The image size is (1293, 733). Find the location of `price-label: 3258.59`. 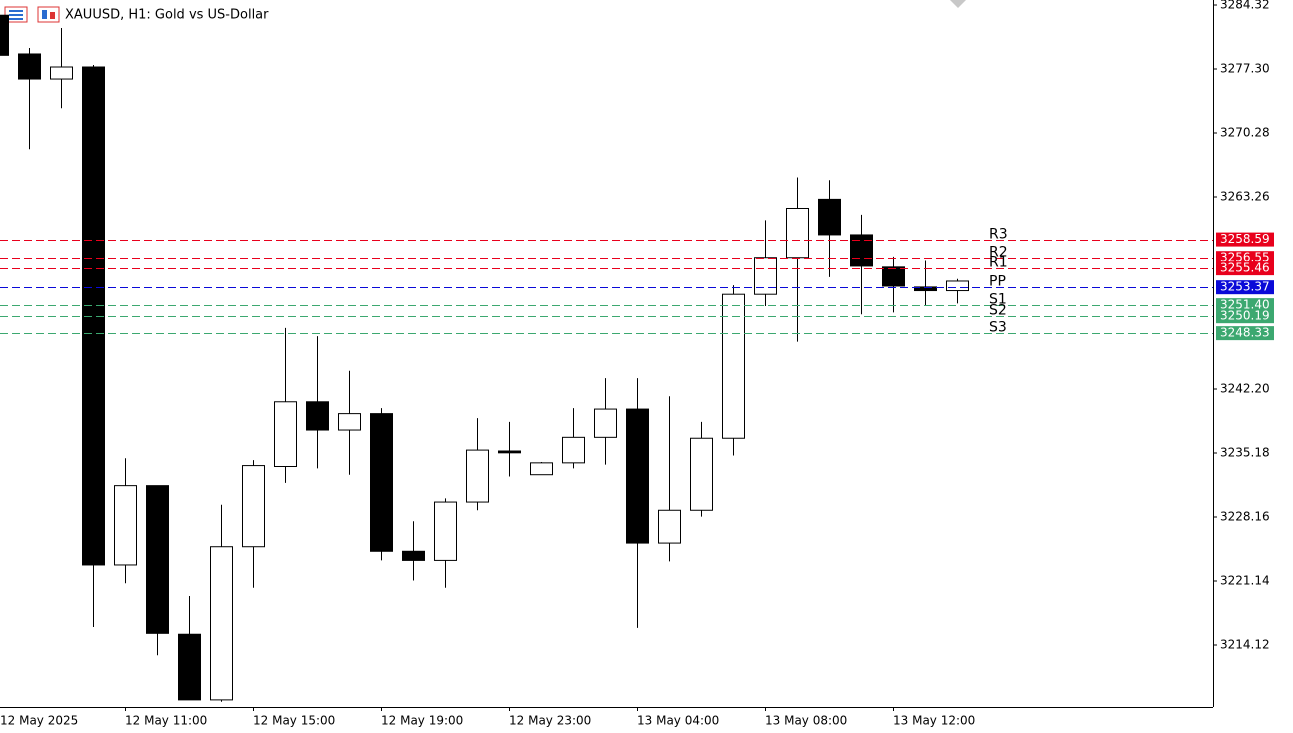

price-label: 3258.59 is located at coordinates (1245, 239).